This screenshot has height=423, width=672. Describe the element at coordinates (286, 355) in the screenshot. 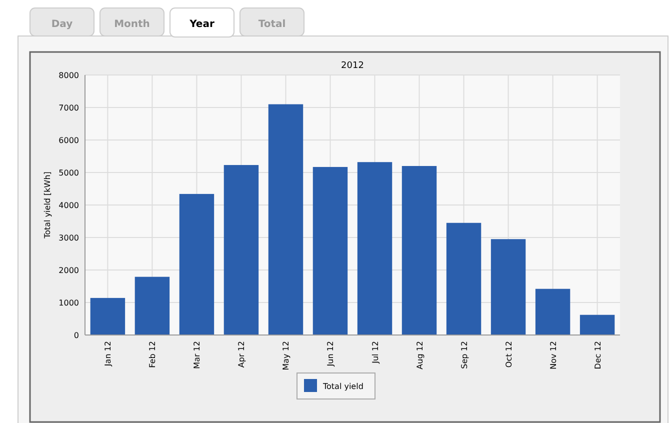

I see `x-tick-label: May 12` at that location.